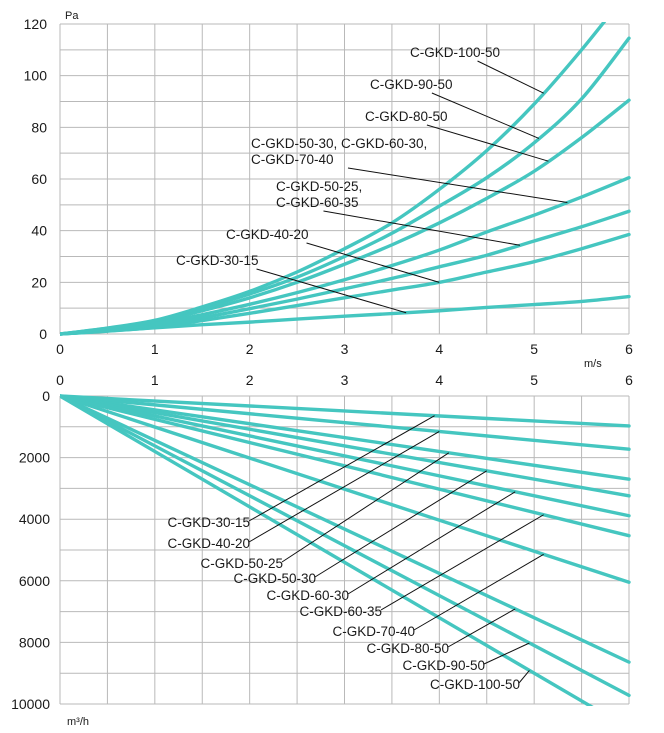  I want to click on top-annotation-c-gkd-80-50: C-GKD-80-50, so click(406, 116).